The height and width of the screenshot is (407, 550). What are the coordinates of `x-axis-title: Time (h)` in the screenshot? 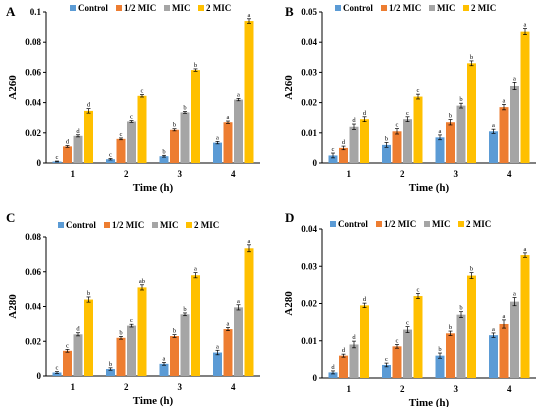 It's located at (153, 188).